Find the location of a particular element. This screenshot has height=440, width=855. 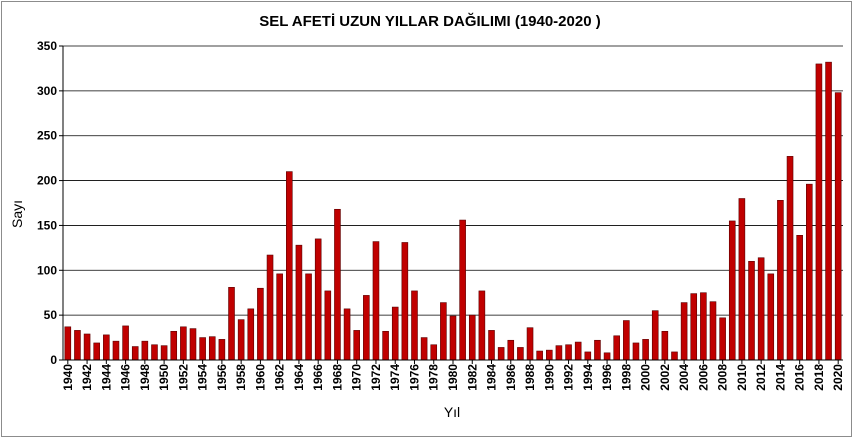

bar-1962 is located at coordinates (279, 317).